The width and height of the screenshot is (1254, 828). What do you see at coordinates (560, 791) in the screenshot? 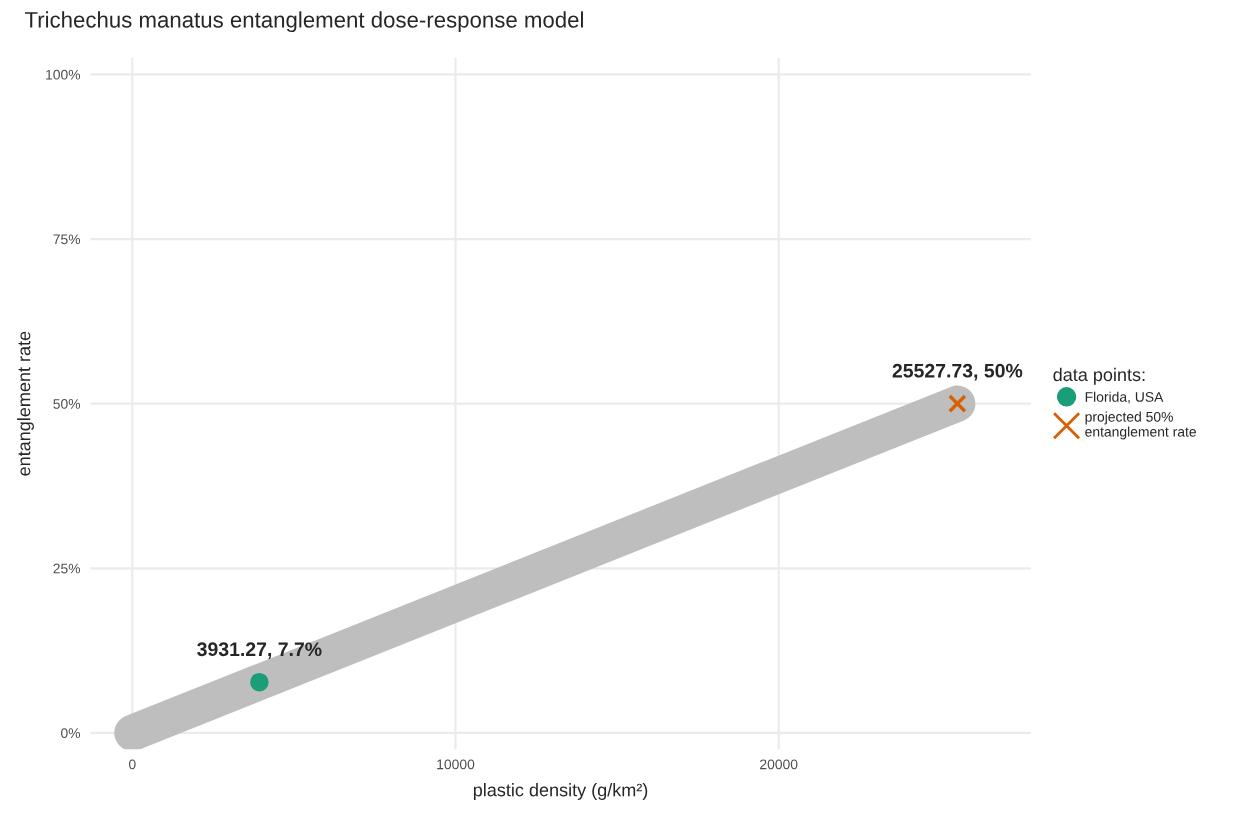
I see `x-axis-title: plastic density (g/km²)` at bounding box center [560, 791].